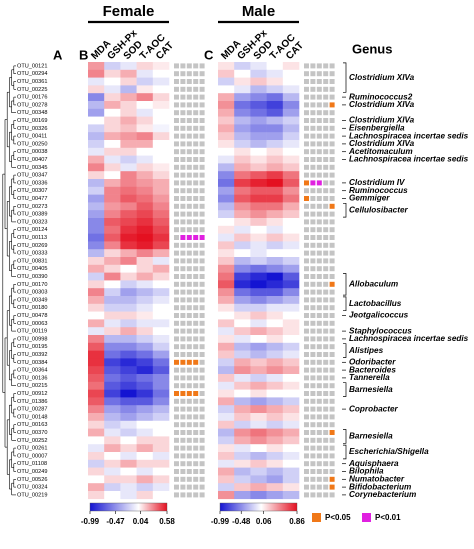  What do you see at coordinates (32, 82) in the screenshot?
I see `row-label: OTU_00361` at bounding box center [32, 82].